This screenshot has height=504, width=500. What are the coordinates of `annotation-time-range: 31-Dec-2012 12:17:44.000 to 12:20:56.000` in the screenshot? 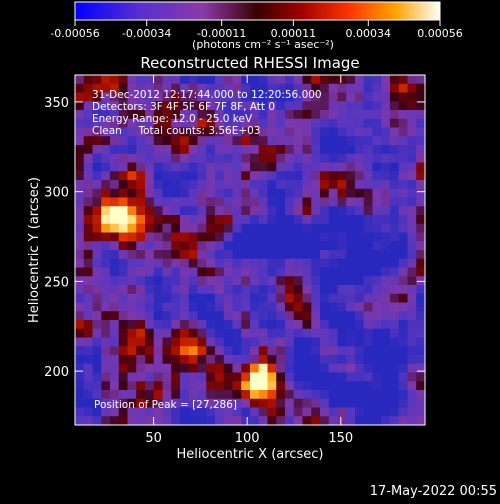 It's located at (207, 95).